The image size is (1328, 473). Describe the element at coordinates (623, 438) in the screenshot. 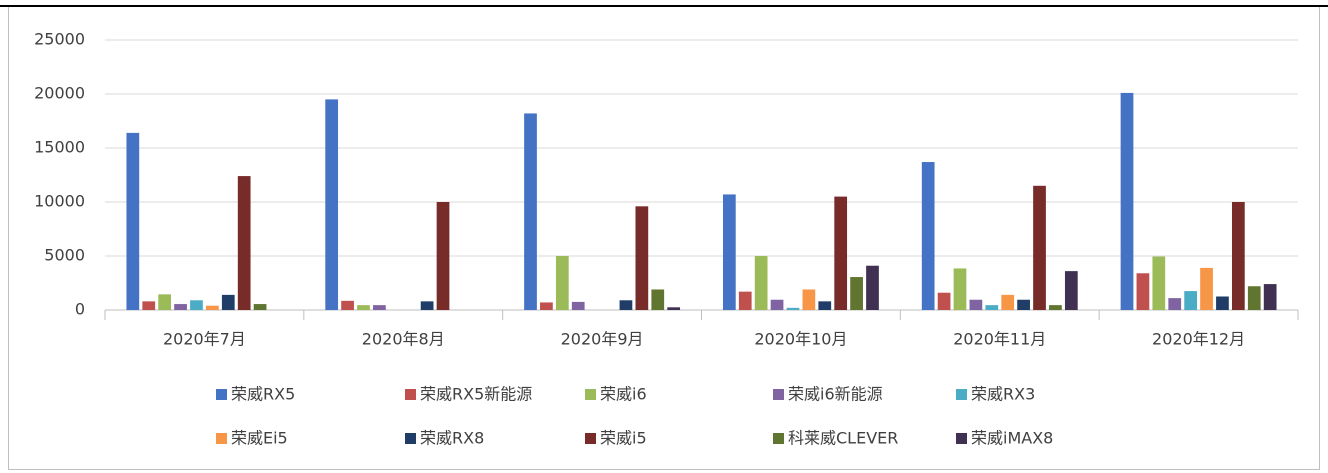

I see `legend-label: 荣威i5` at that location.